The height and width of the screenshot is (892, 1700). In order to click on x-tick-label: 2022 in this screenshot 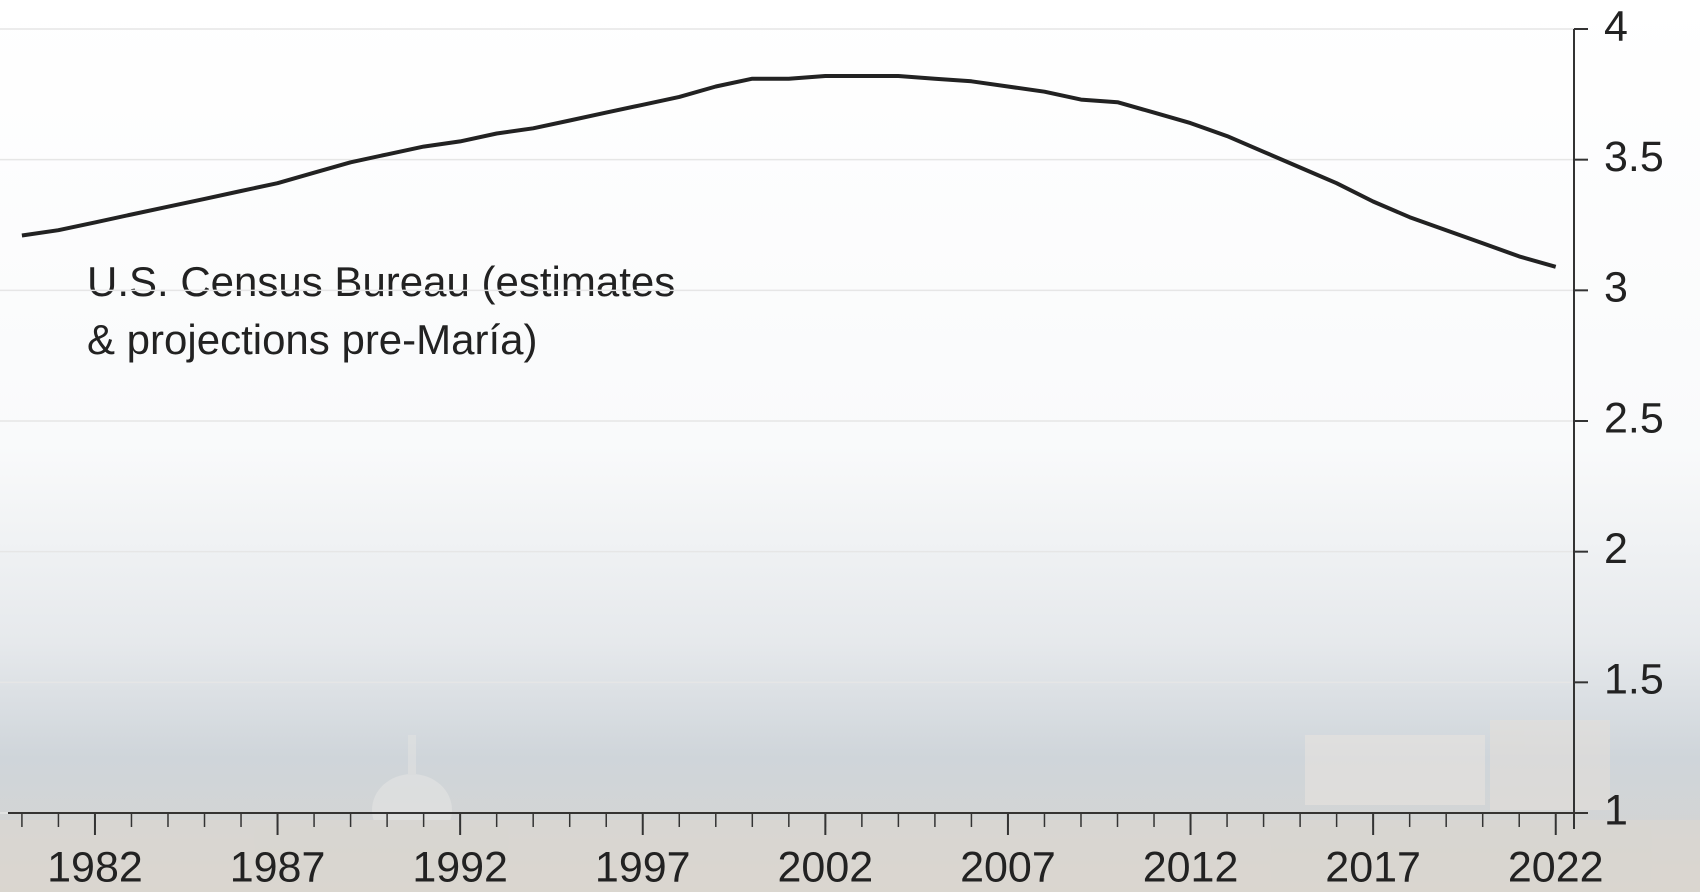, I will do `click(1556, 867)`.